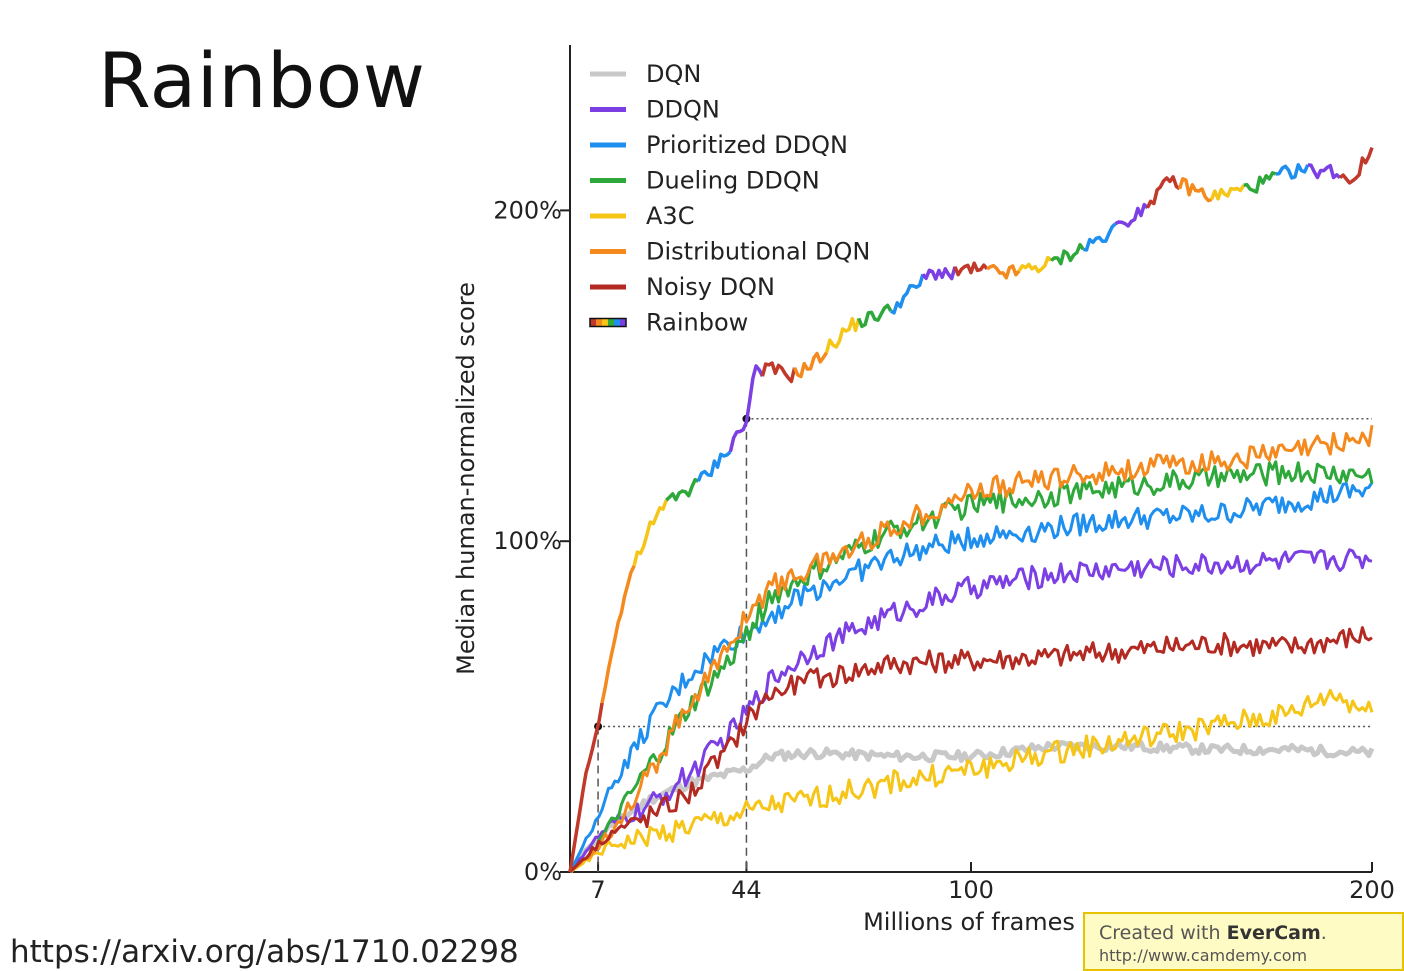 This screenshot has height=971, width=1404. I want to click on watermark-caption: Created with EverCam., so click(1250, 933).